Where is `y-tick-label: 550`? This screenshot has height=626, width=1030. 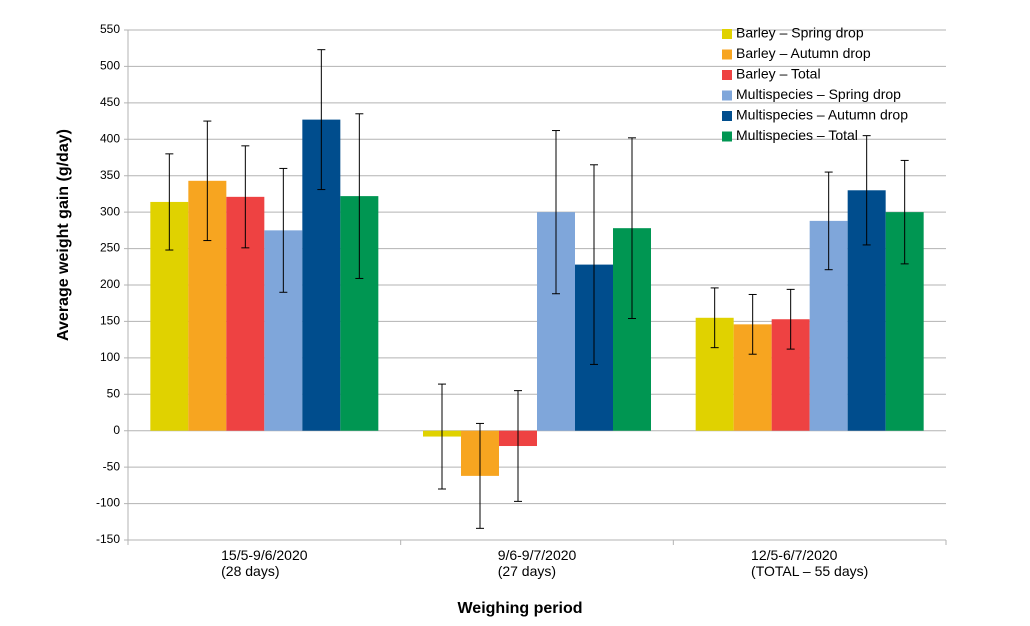 y-tick-label: 550 is located at coordinates (110, 29).